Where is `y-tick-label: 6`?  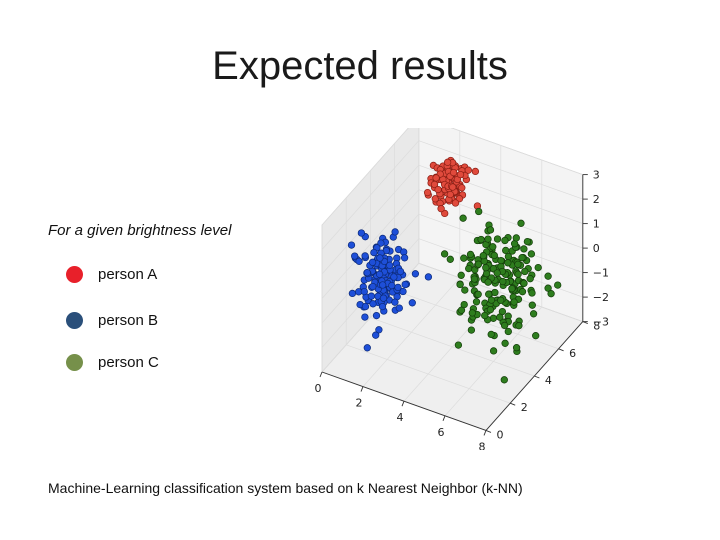
y-tick-label: 6 is located at coordinates (572, 353).